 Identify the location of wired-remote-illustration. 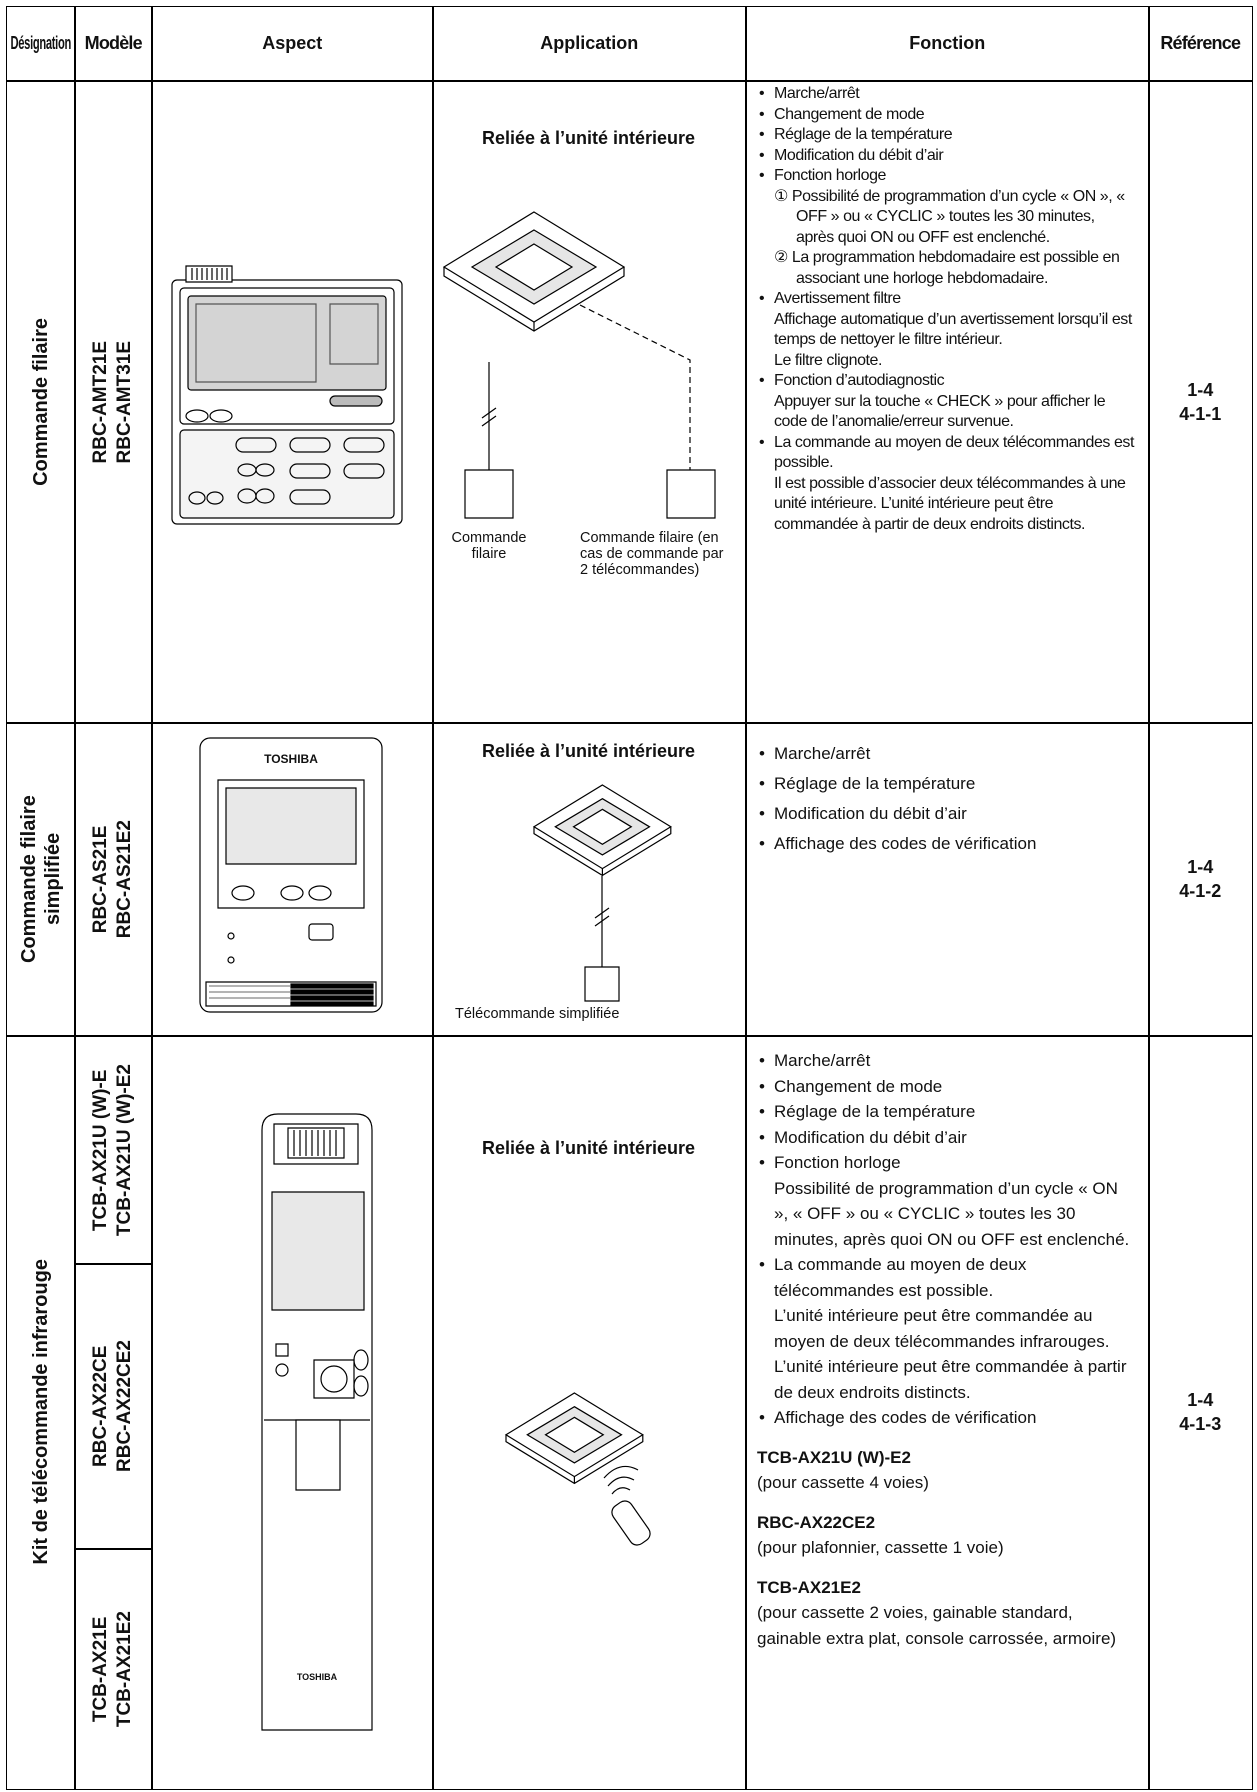
(291, 401).